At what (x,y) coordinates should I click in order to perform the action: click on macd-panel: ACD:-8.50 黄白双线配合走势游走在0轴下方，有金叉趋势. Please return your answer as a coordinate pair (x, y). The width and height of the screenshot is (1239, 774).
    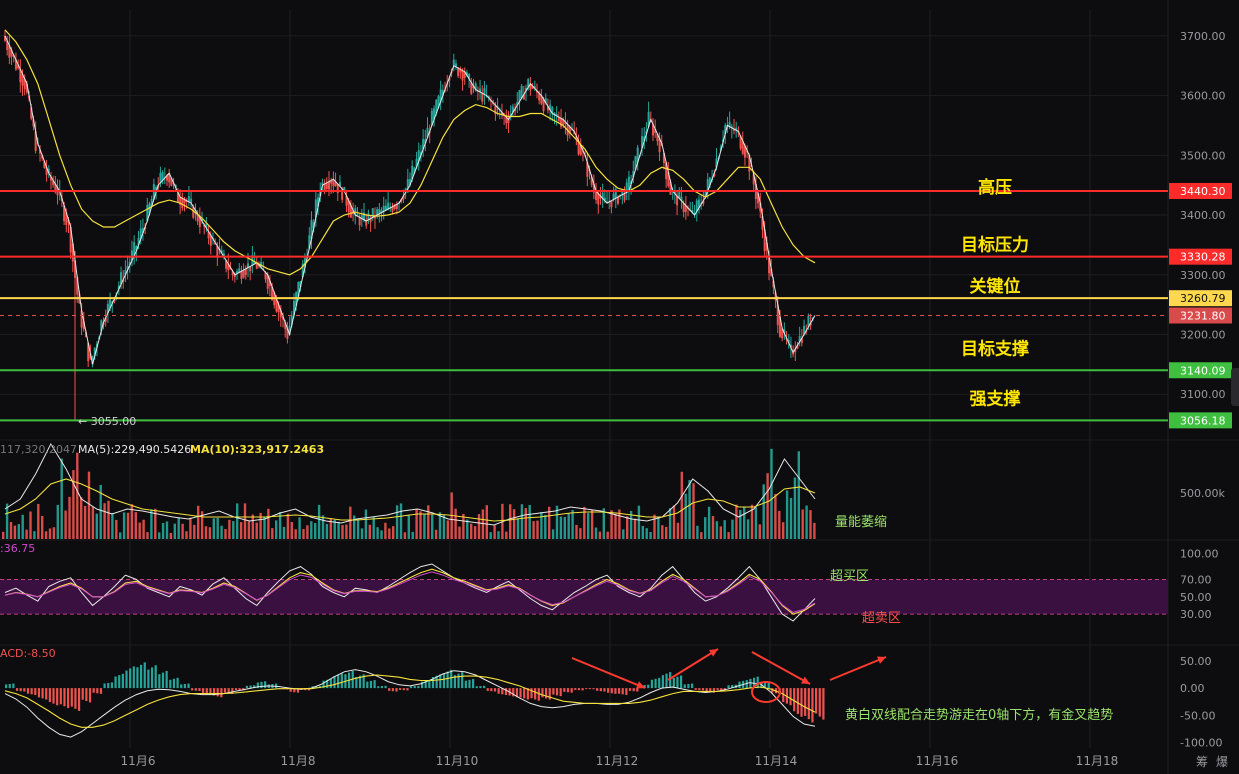
    Looking at the image, I should click on (556, 692).